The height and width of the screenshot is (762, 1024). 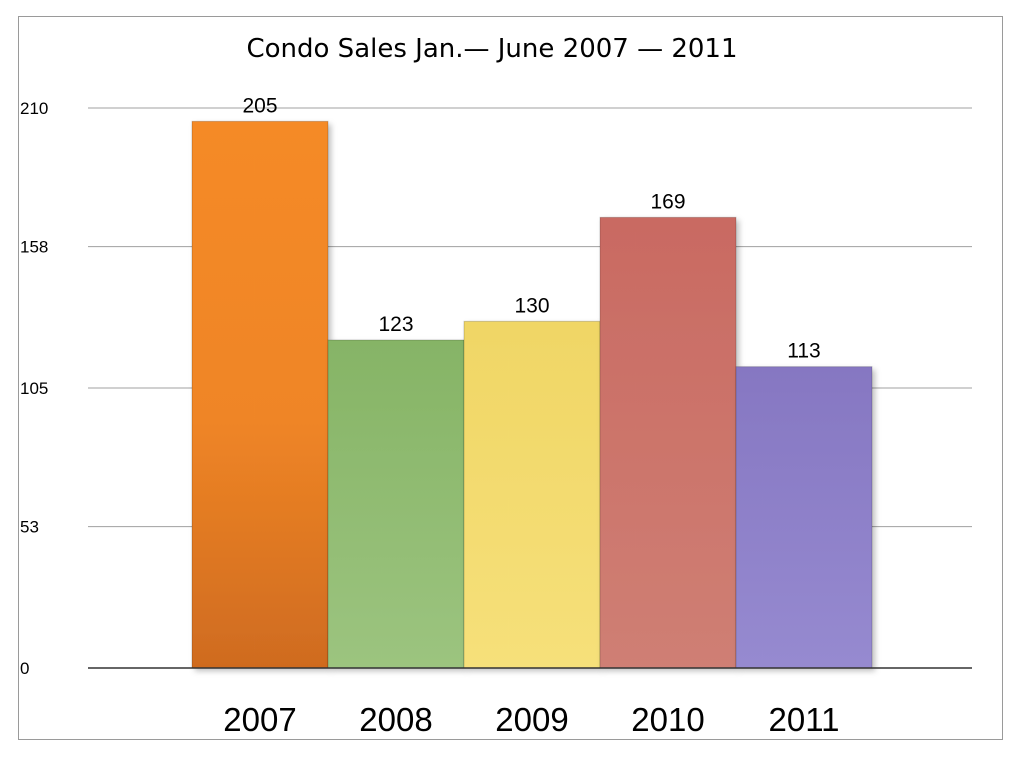 I want to click on data-label-2010: 169, so click(x=667, y=201).